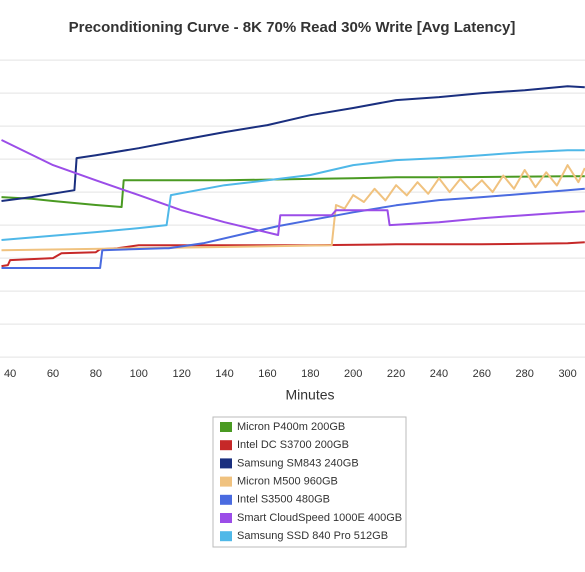 Image resolution: width=585 pixels, height=572 pixels. I want to click on x-tick-label: 240, so click(439, 374).